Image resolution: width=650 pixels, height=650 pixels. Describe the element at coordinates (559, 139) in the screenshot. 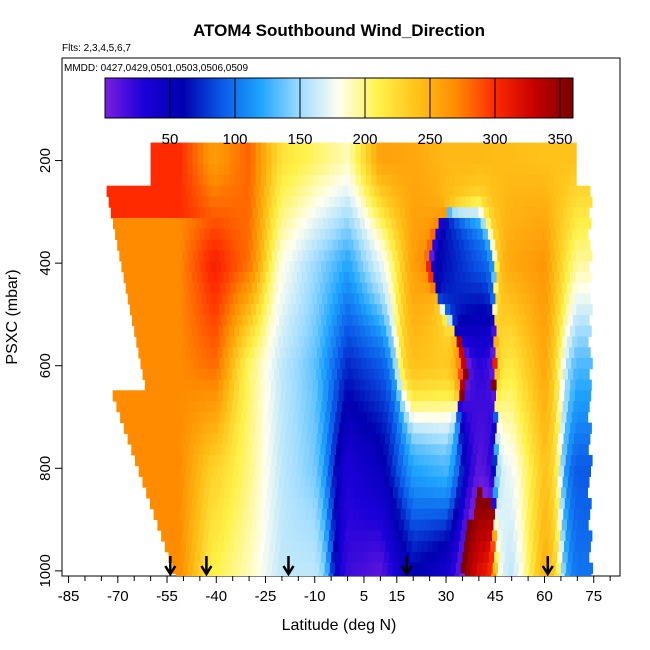

I see `colorbar-tick-label: 350` at that location.